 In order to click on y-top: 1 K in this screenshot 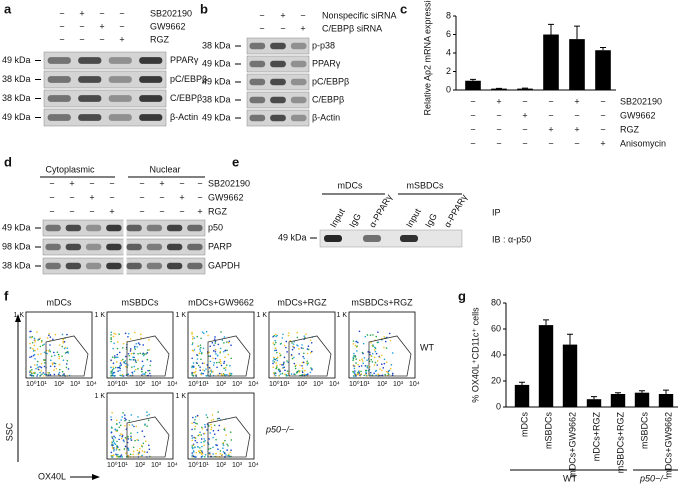, I will do `click(99, 396)`.